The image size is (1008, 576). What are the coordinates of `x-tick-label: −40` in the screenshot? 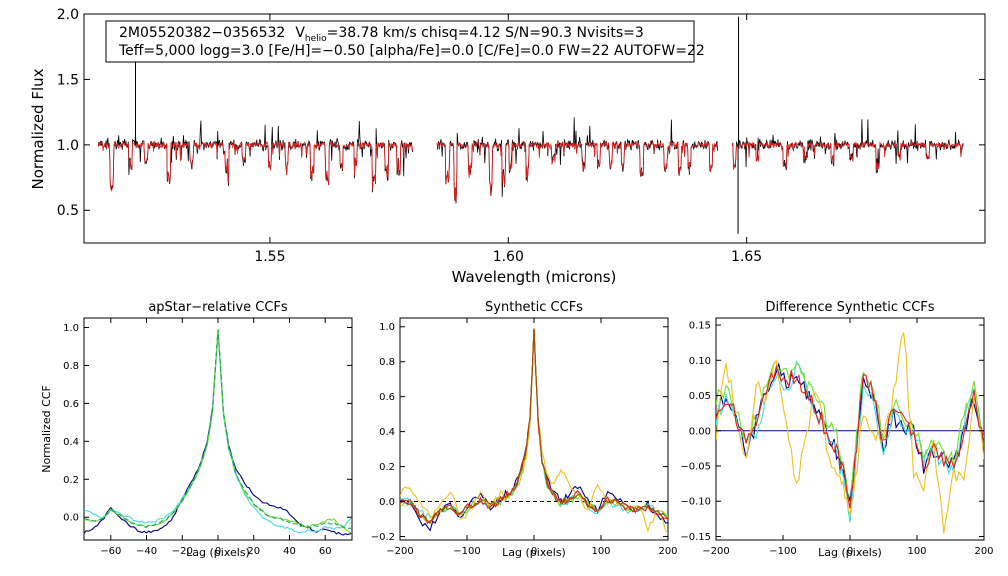 It's located at (146, 551).